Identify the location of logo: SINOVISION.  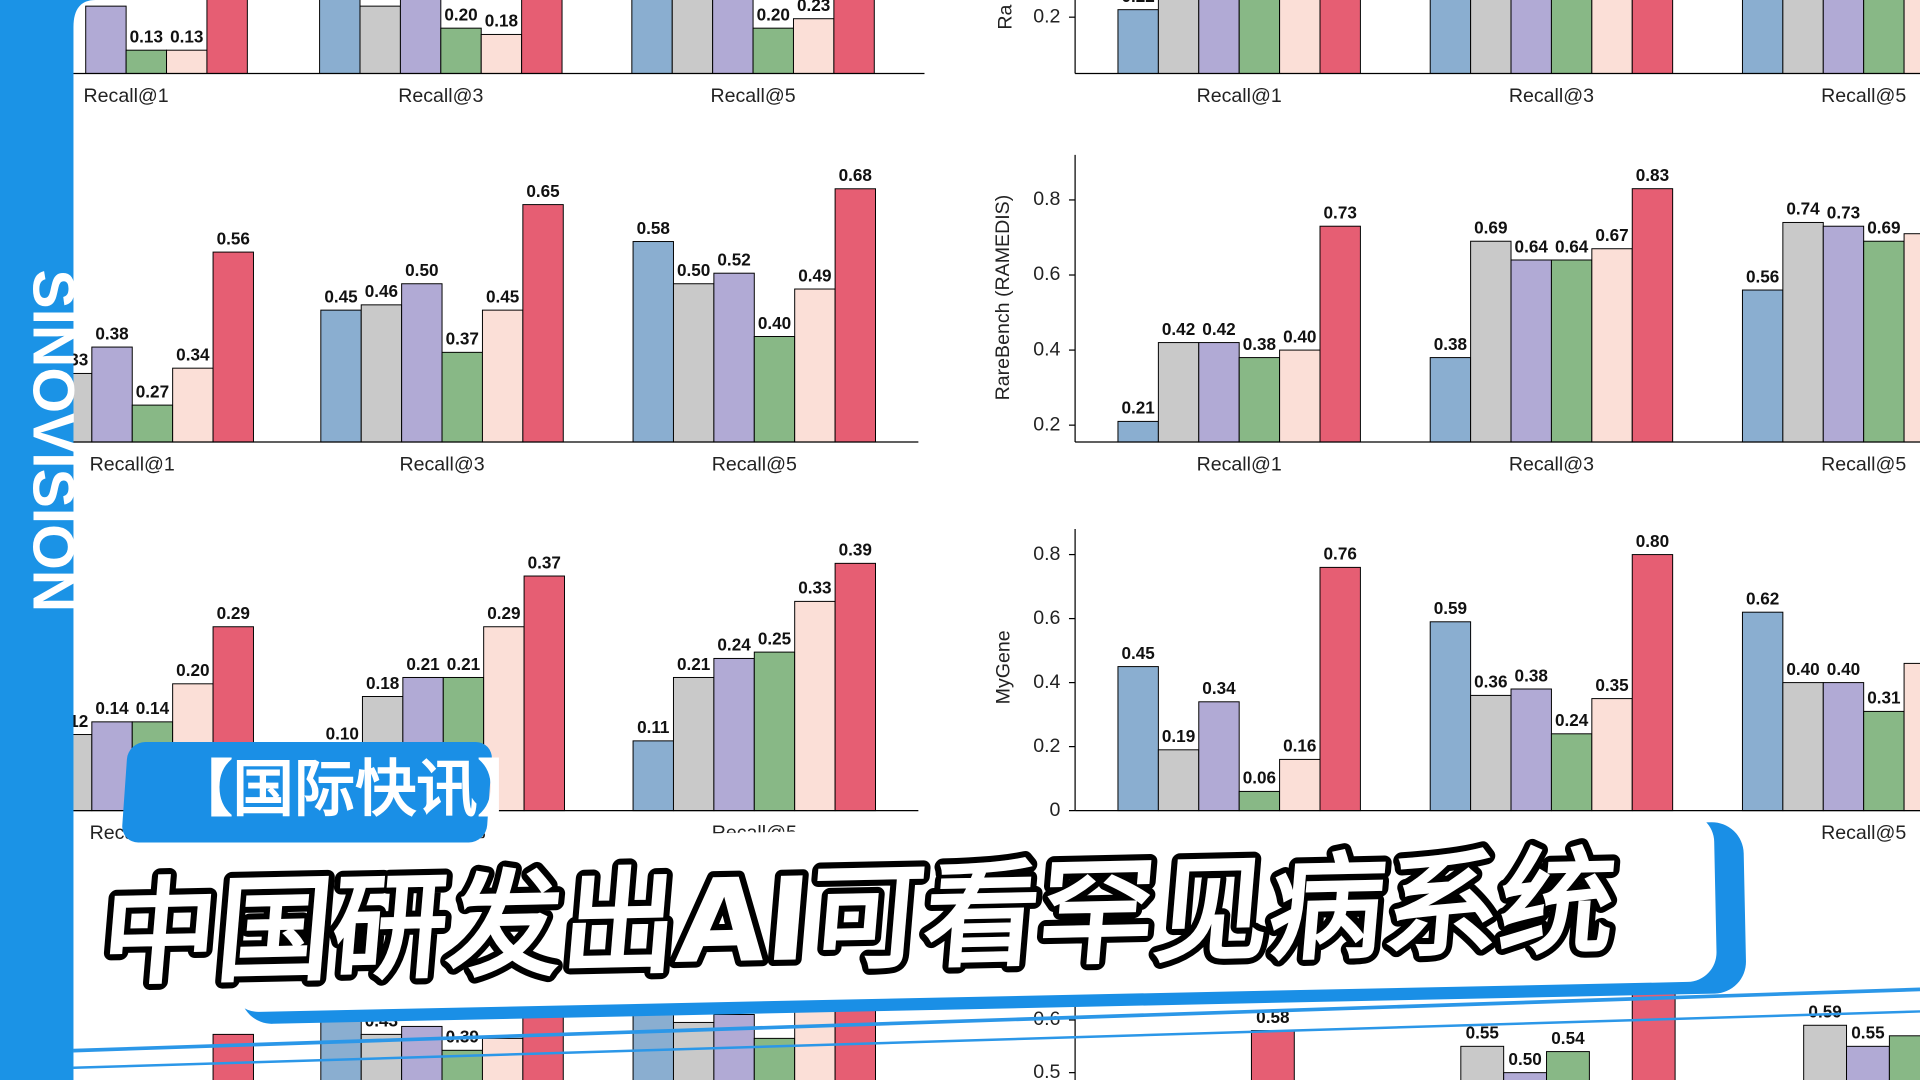
(52, 440).